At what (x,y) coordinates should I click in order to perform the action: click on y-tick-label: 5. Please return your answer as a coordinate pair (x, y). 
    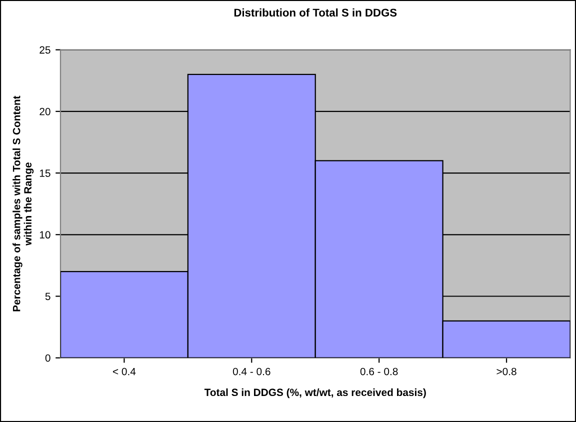
    Looking at the image, I should click on (47, 296).